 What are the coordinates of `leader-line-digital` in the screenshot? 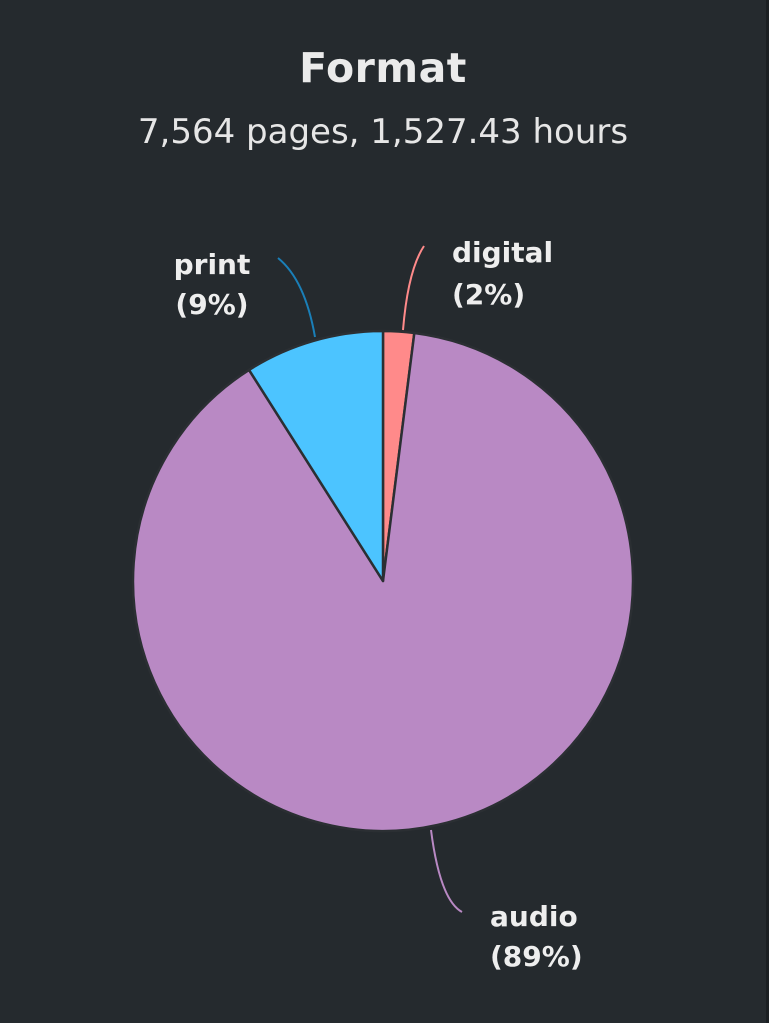 It's located at (413, 288).